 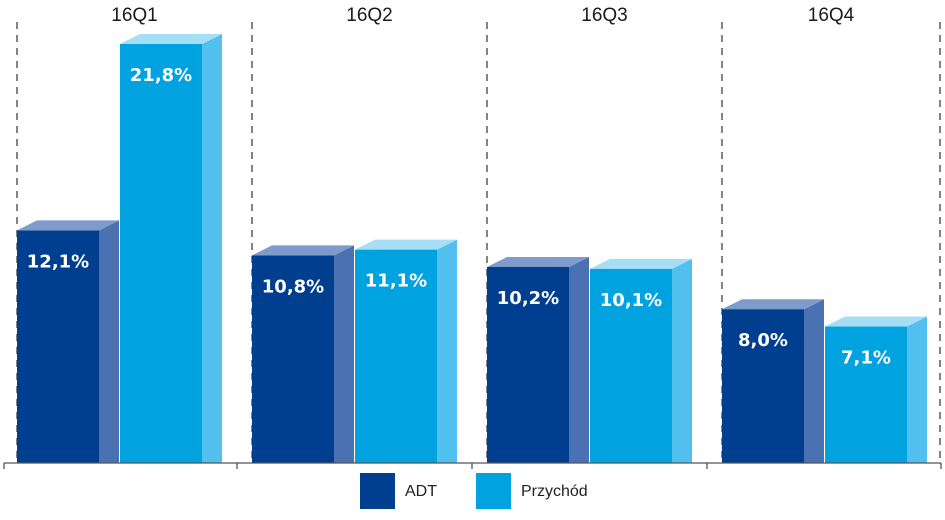 I want to click on category-label: 16Q3, so click(x=604, y=15).